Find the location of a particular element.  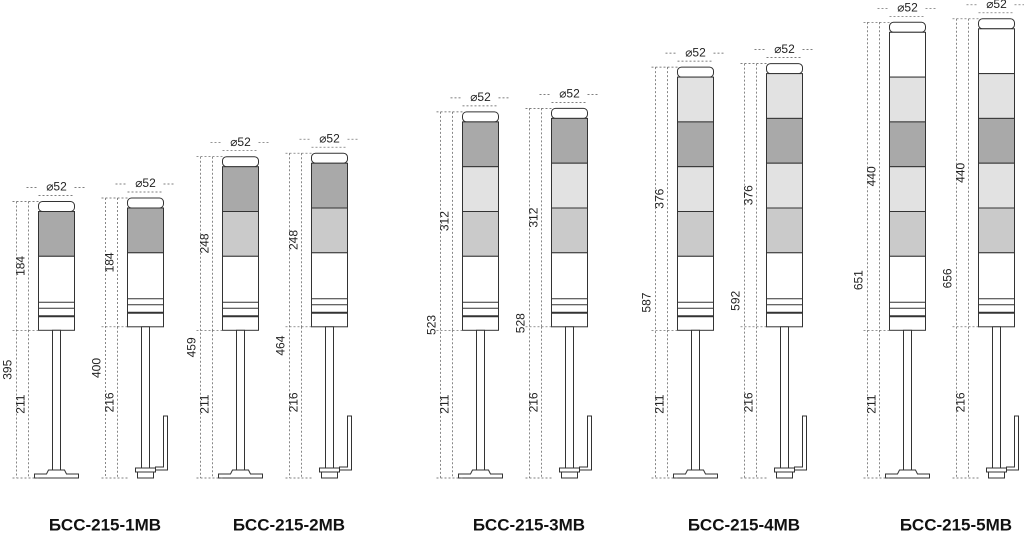

tower: ⌀52 523 312 211 is located at coordinates (468, 284).